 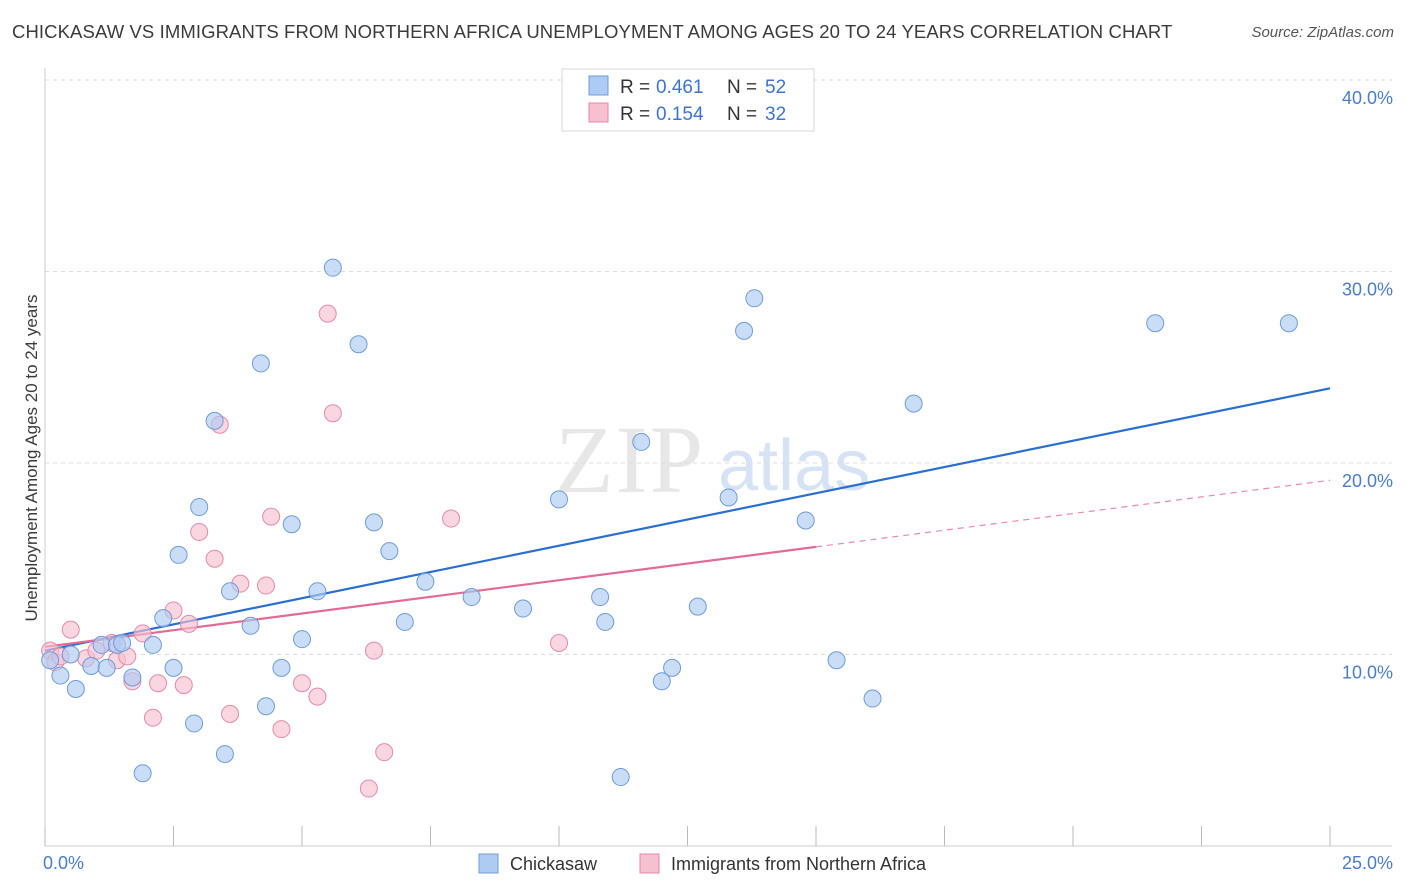 What do you see at coordinates (799, 864) in the screenshot?
I see `bottom-legend-immigrants: Immigrants from Northern Africa` at bounding box center [799, 864].